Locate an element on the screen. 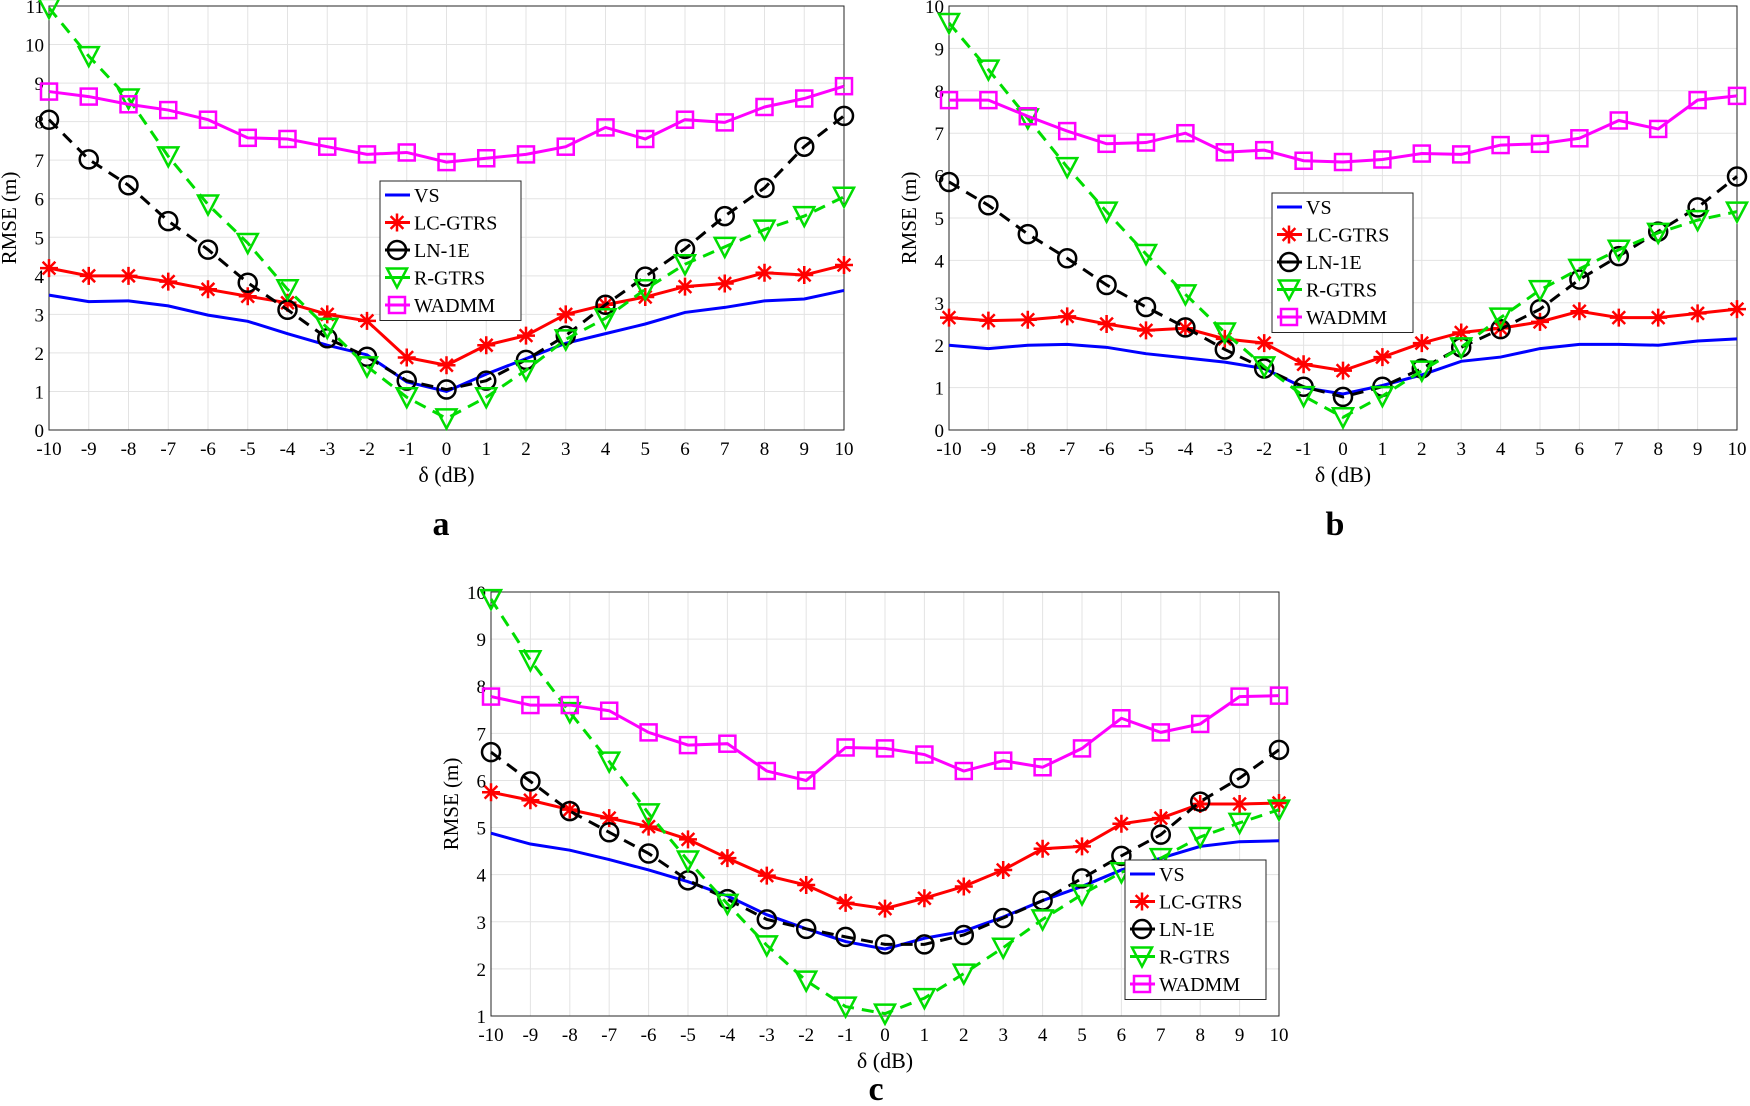  y-tick-label: 8 is located at coordinates (482, 687).